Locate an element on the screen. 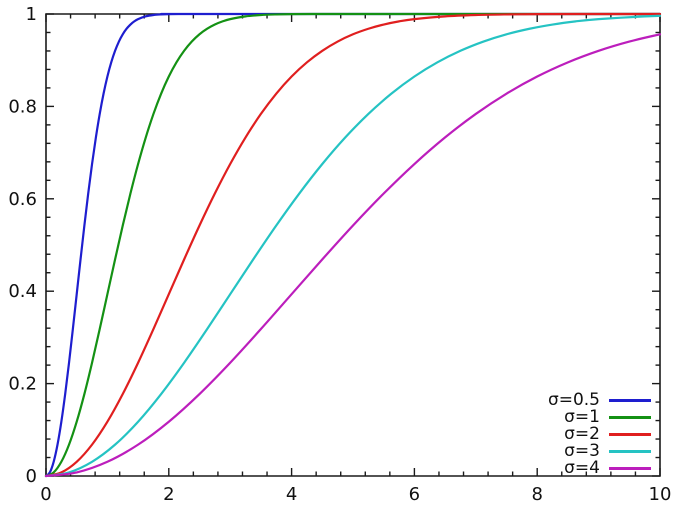 Image resolution: width=683 pixels, height=512 pixels. x-tick-label: 0 is located at coordinates (45, 494).